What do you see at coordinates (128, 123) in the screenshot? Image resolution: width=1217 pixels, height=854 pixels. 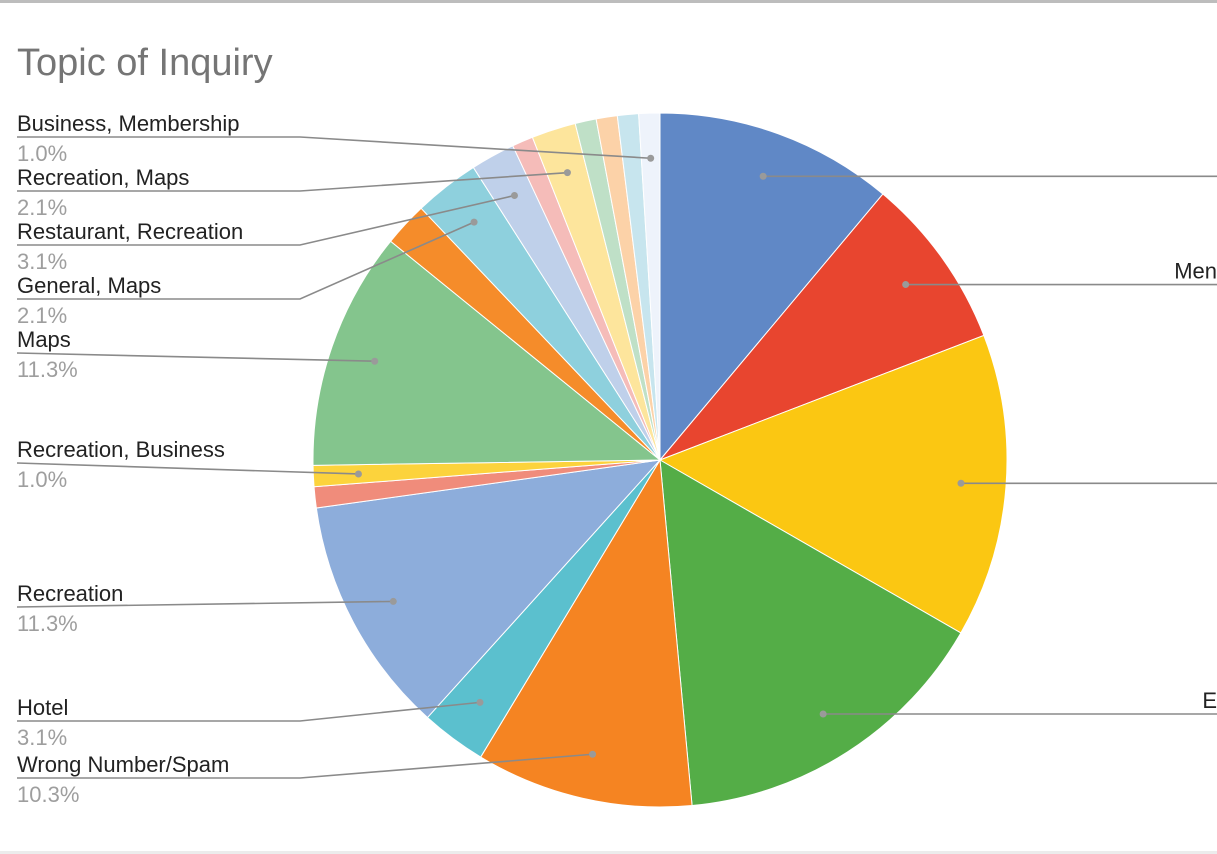 I see `label-name-business-membership: Business, Membership` at bounding box center [128, 123].